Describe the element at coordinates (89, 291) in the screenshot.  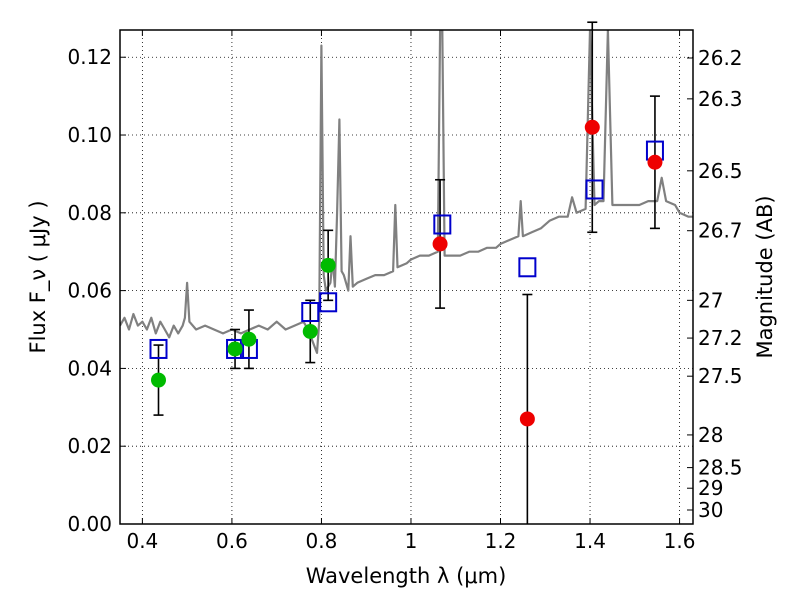
I see `y-tick-label: 0.06` at that location.